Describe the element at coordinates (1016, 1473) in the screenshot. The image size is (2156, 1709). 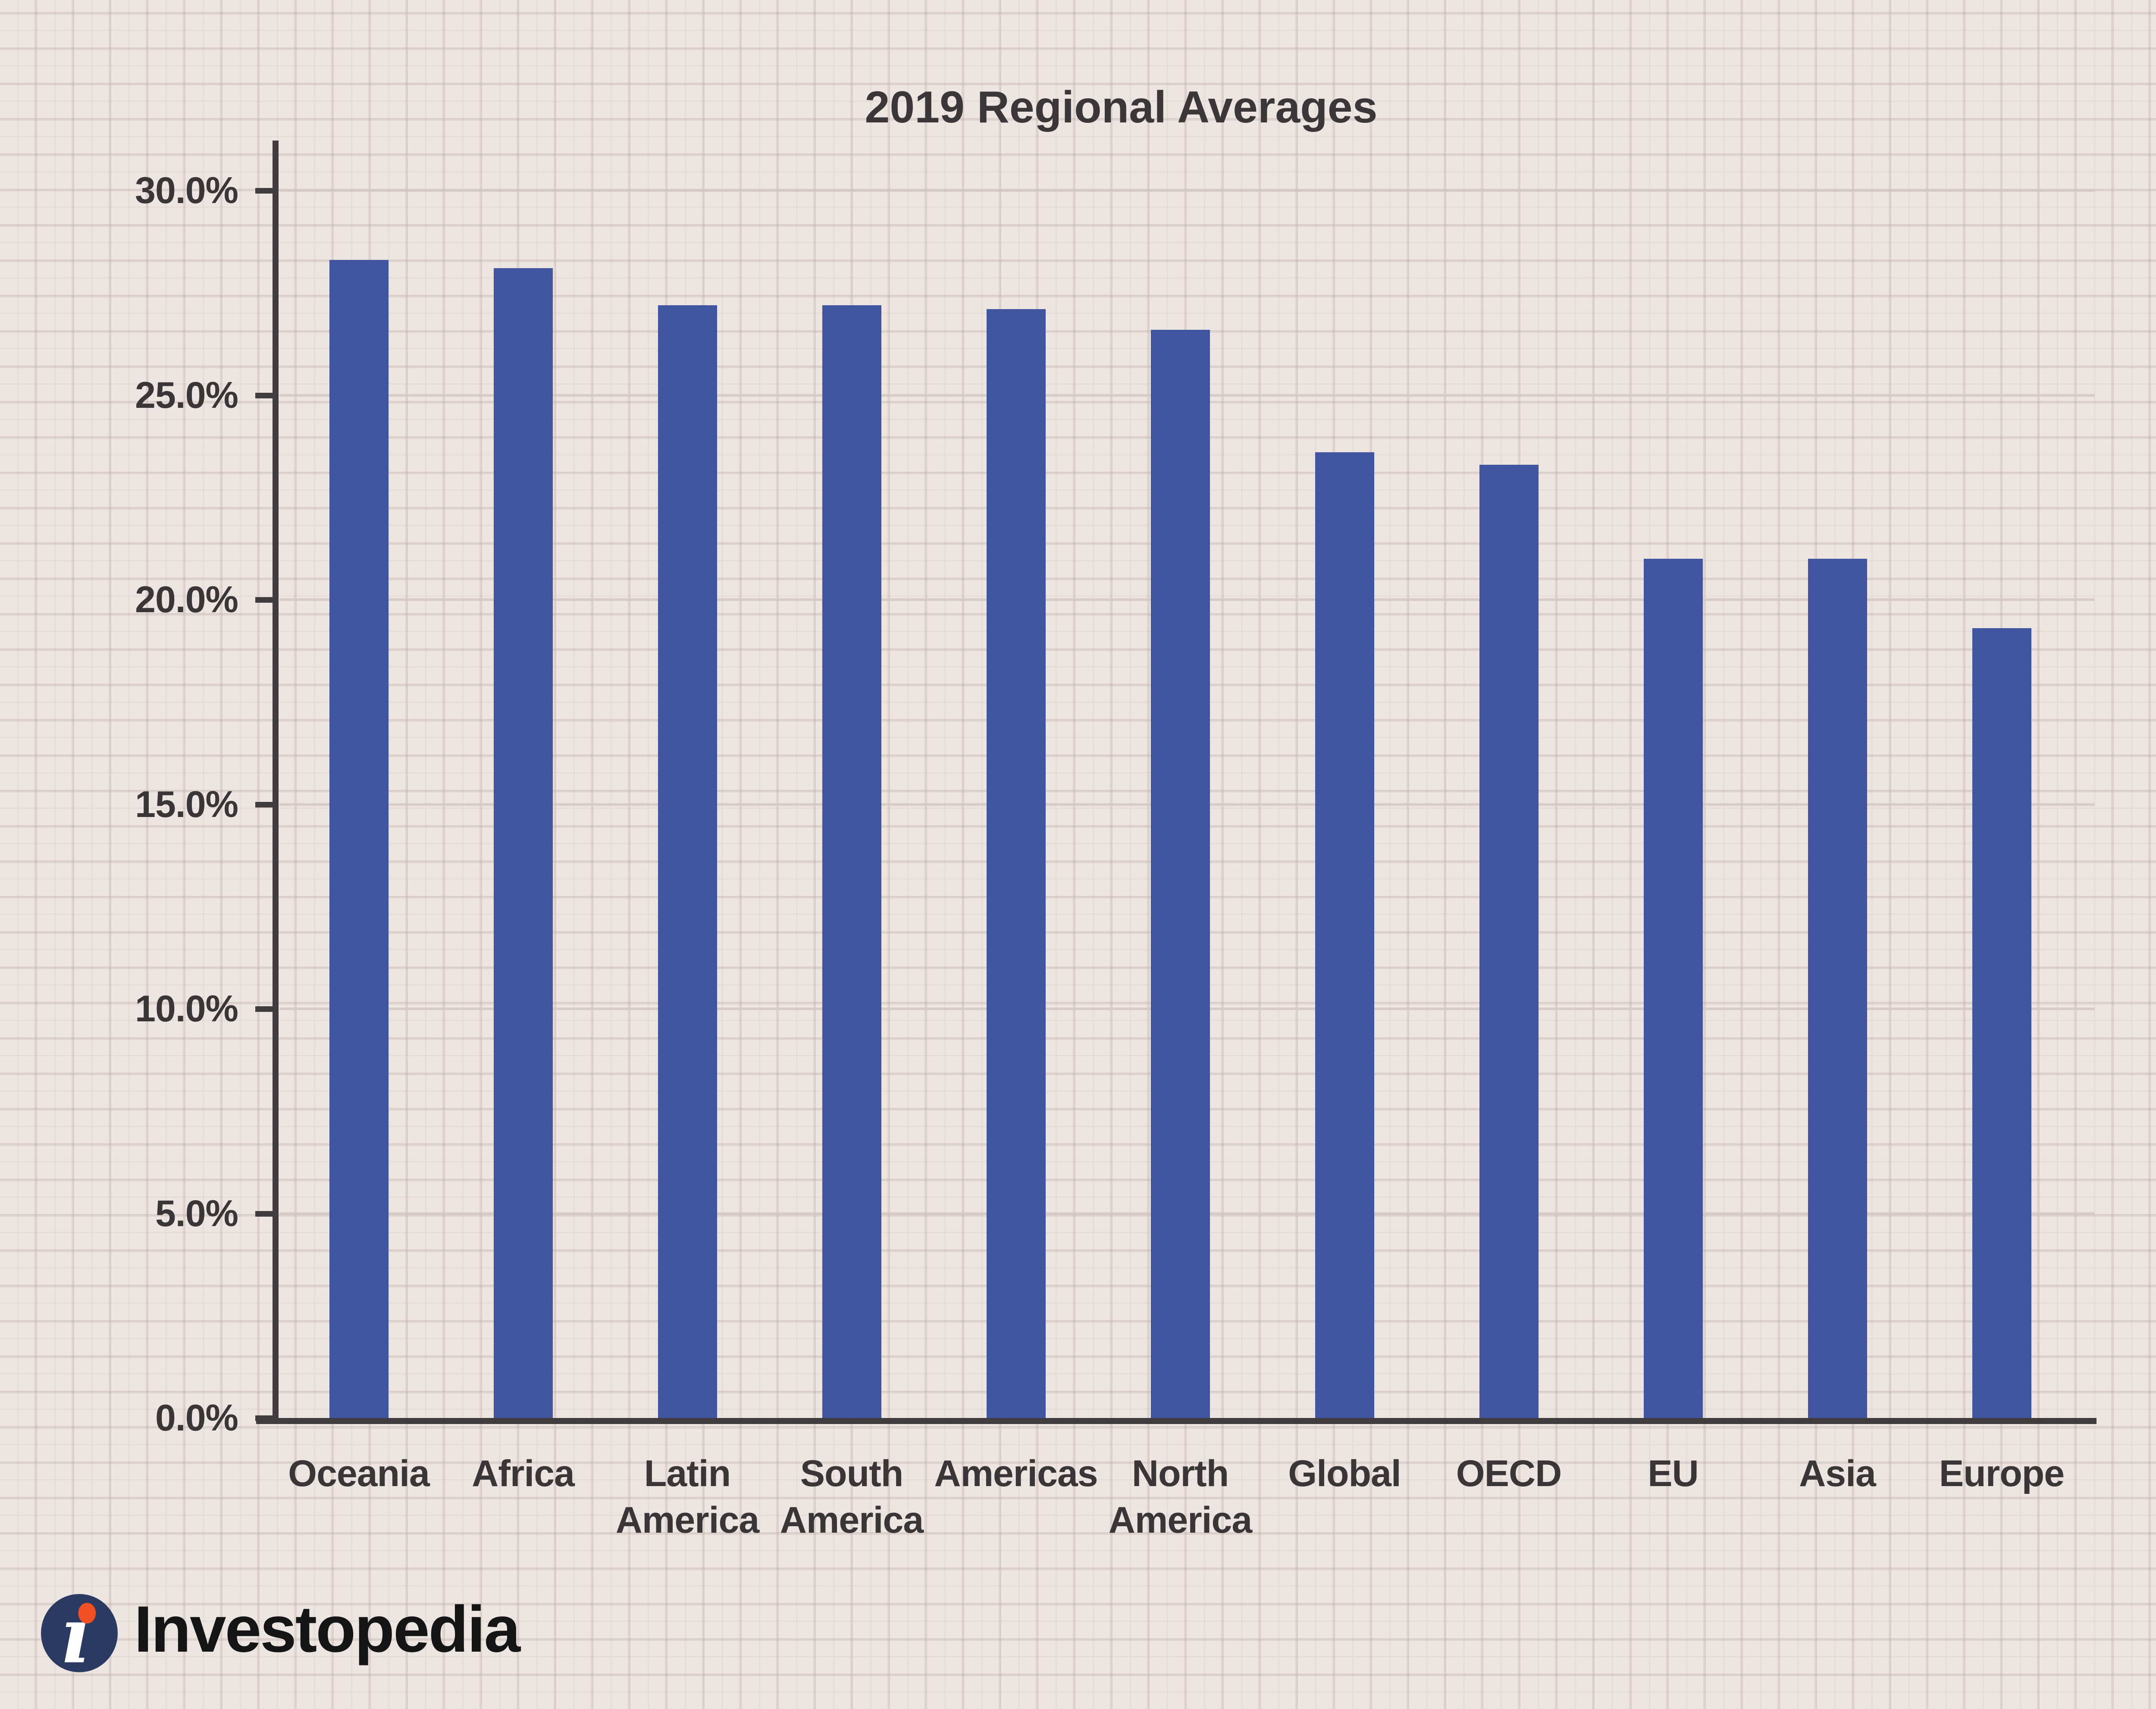
I see `x-axis-label-americas: Americas` at that location.